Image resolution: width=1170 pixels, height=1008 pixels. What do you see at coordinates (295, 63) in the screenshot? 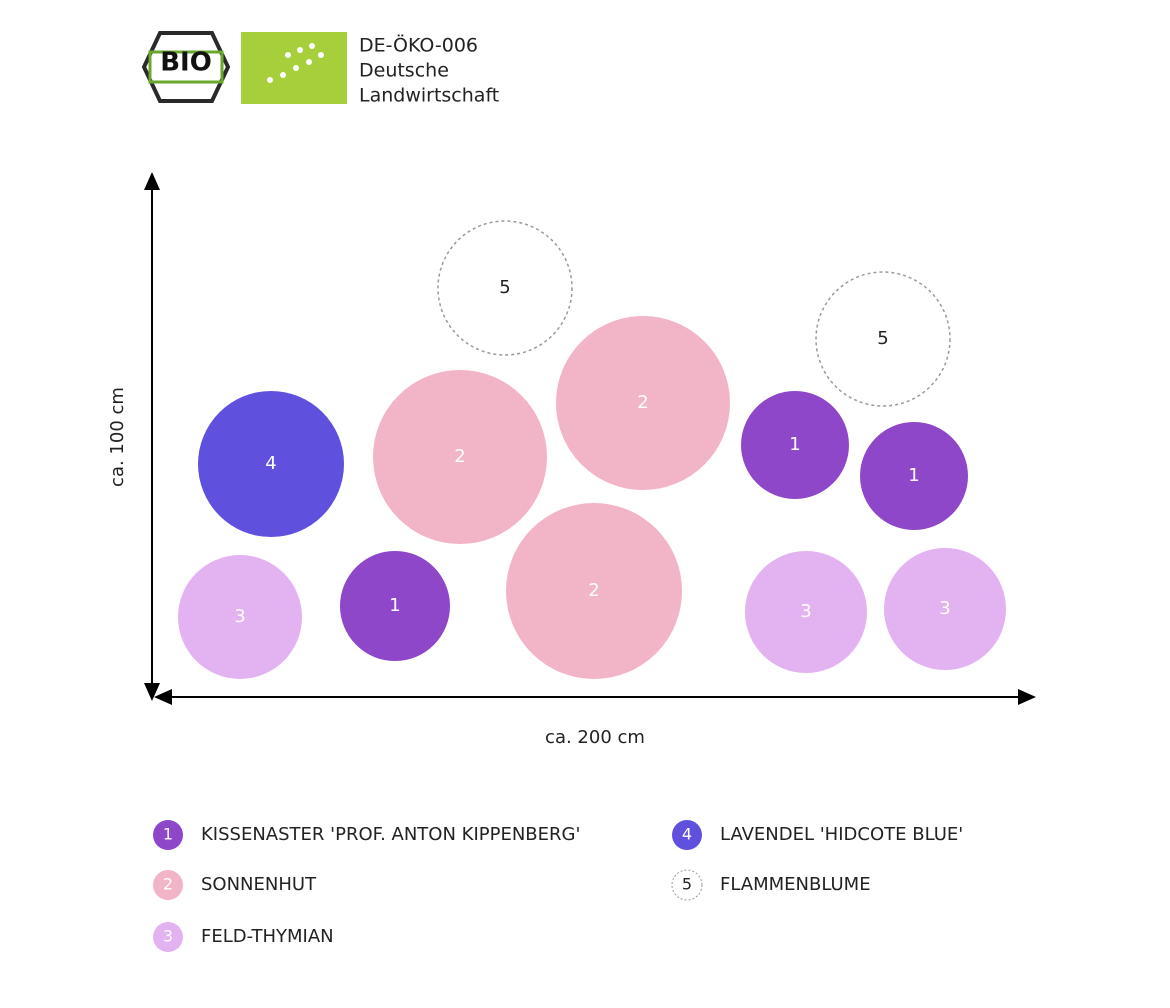
I see `eu-leaf` at bounding box center [295, 63].